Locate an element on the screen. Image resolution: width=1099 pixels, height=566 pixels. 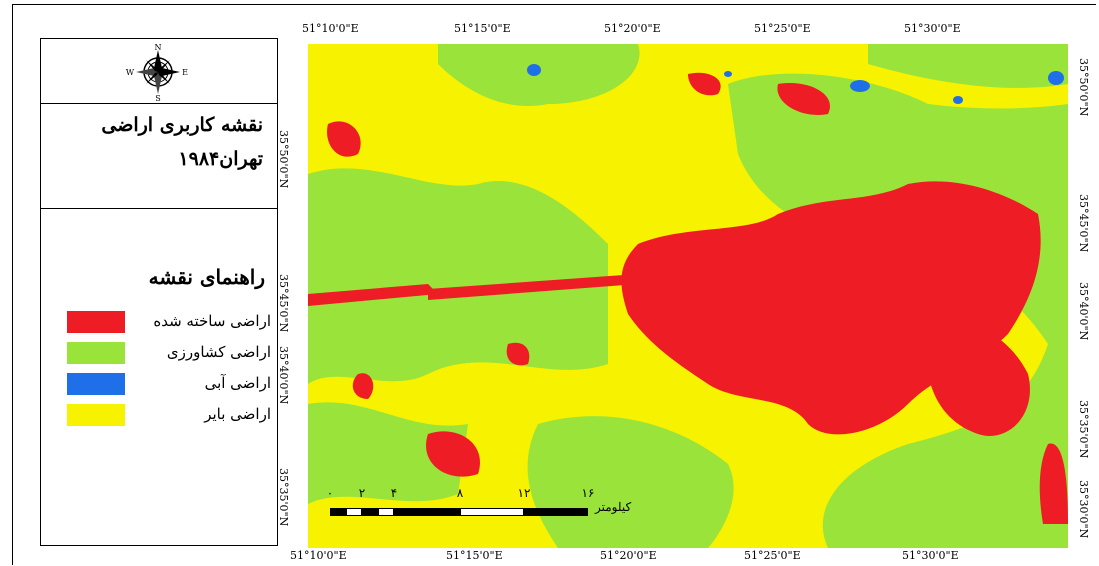
north-arrow: N S E W is located at coordinates (159, 71).